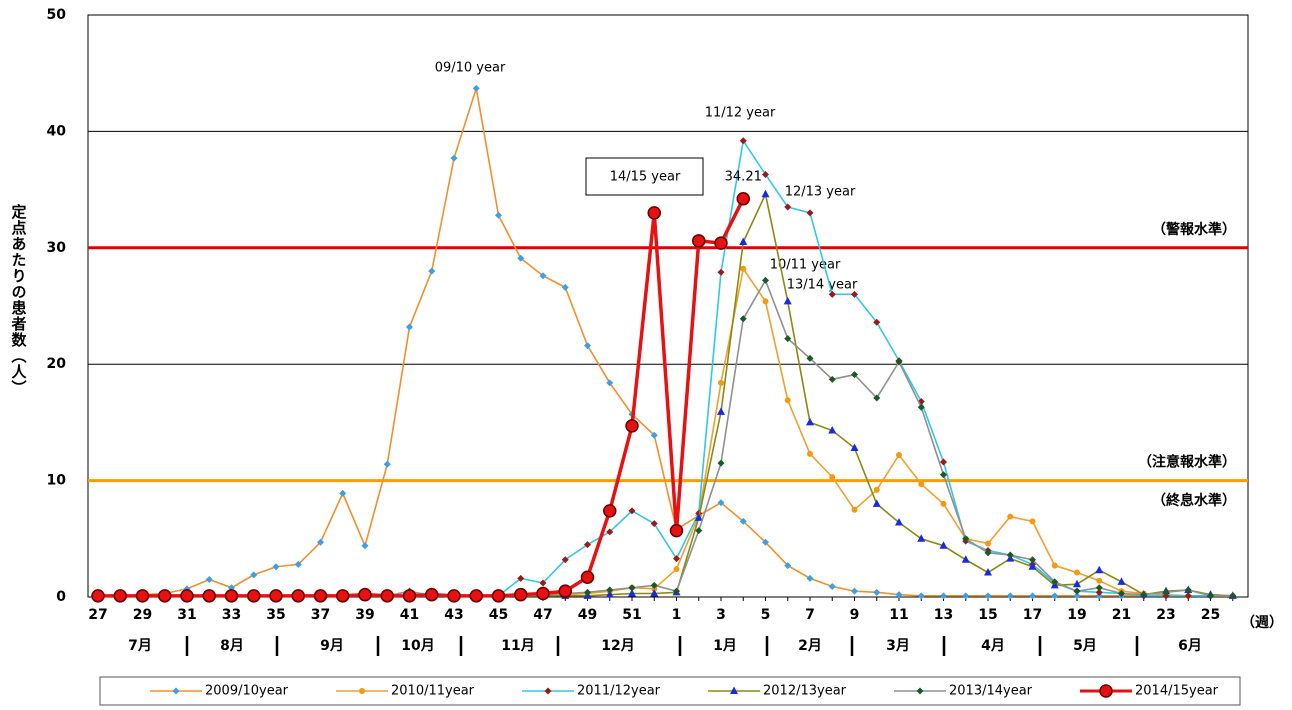 This screenshot has height=710, width=1292. I want to click on x-tick-label: 43, so click(453, 615).